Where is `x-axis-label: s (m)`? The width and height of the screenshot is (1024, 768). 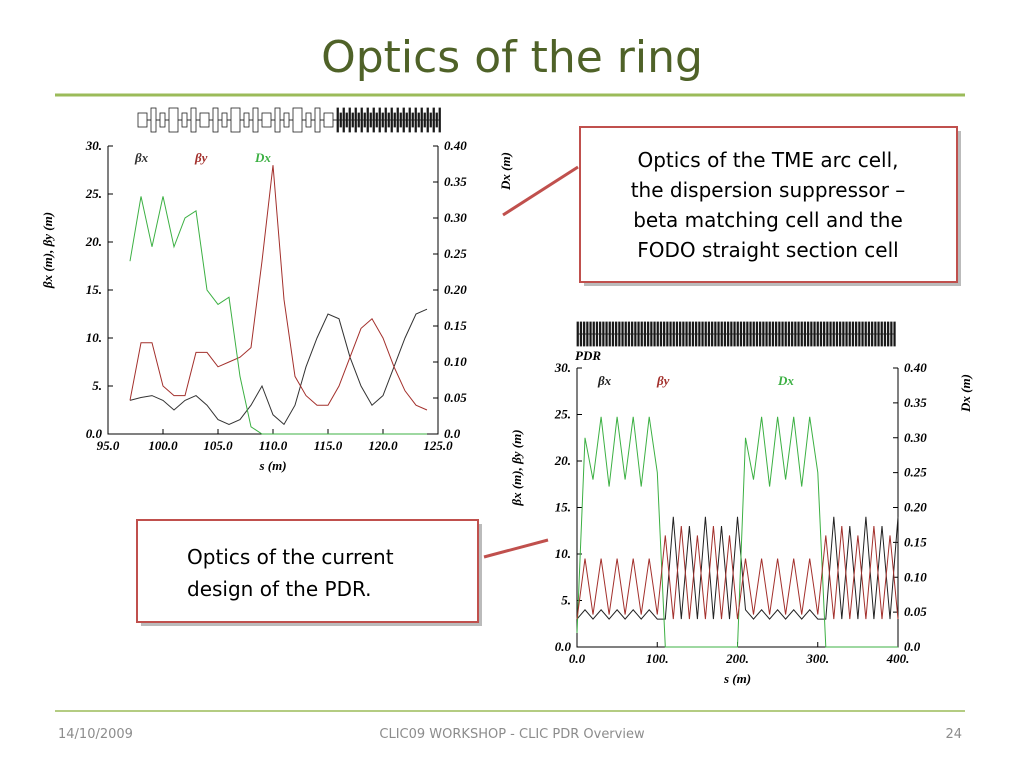 x-axis-label: s (m) is located at coordinates (272, 465).